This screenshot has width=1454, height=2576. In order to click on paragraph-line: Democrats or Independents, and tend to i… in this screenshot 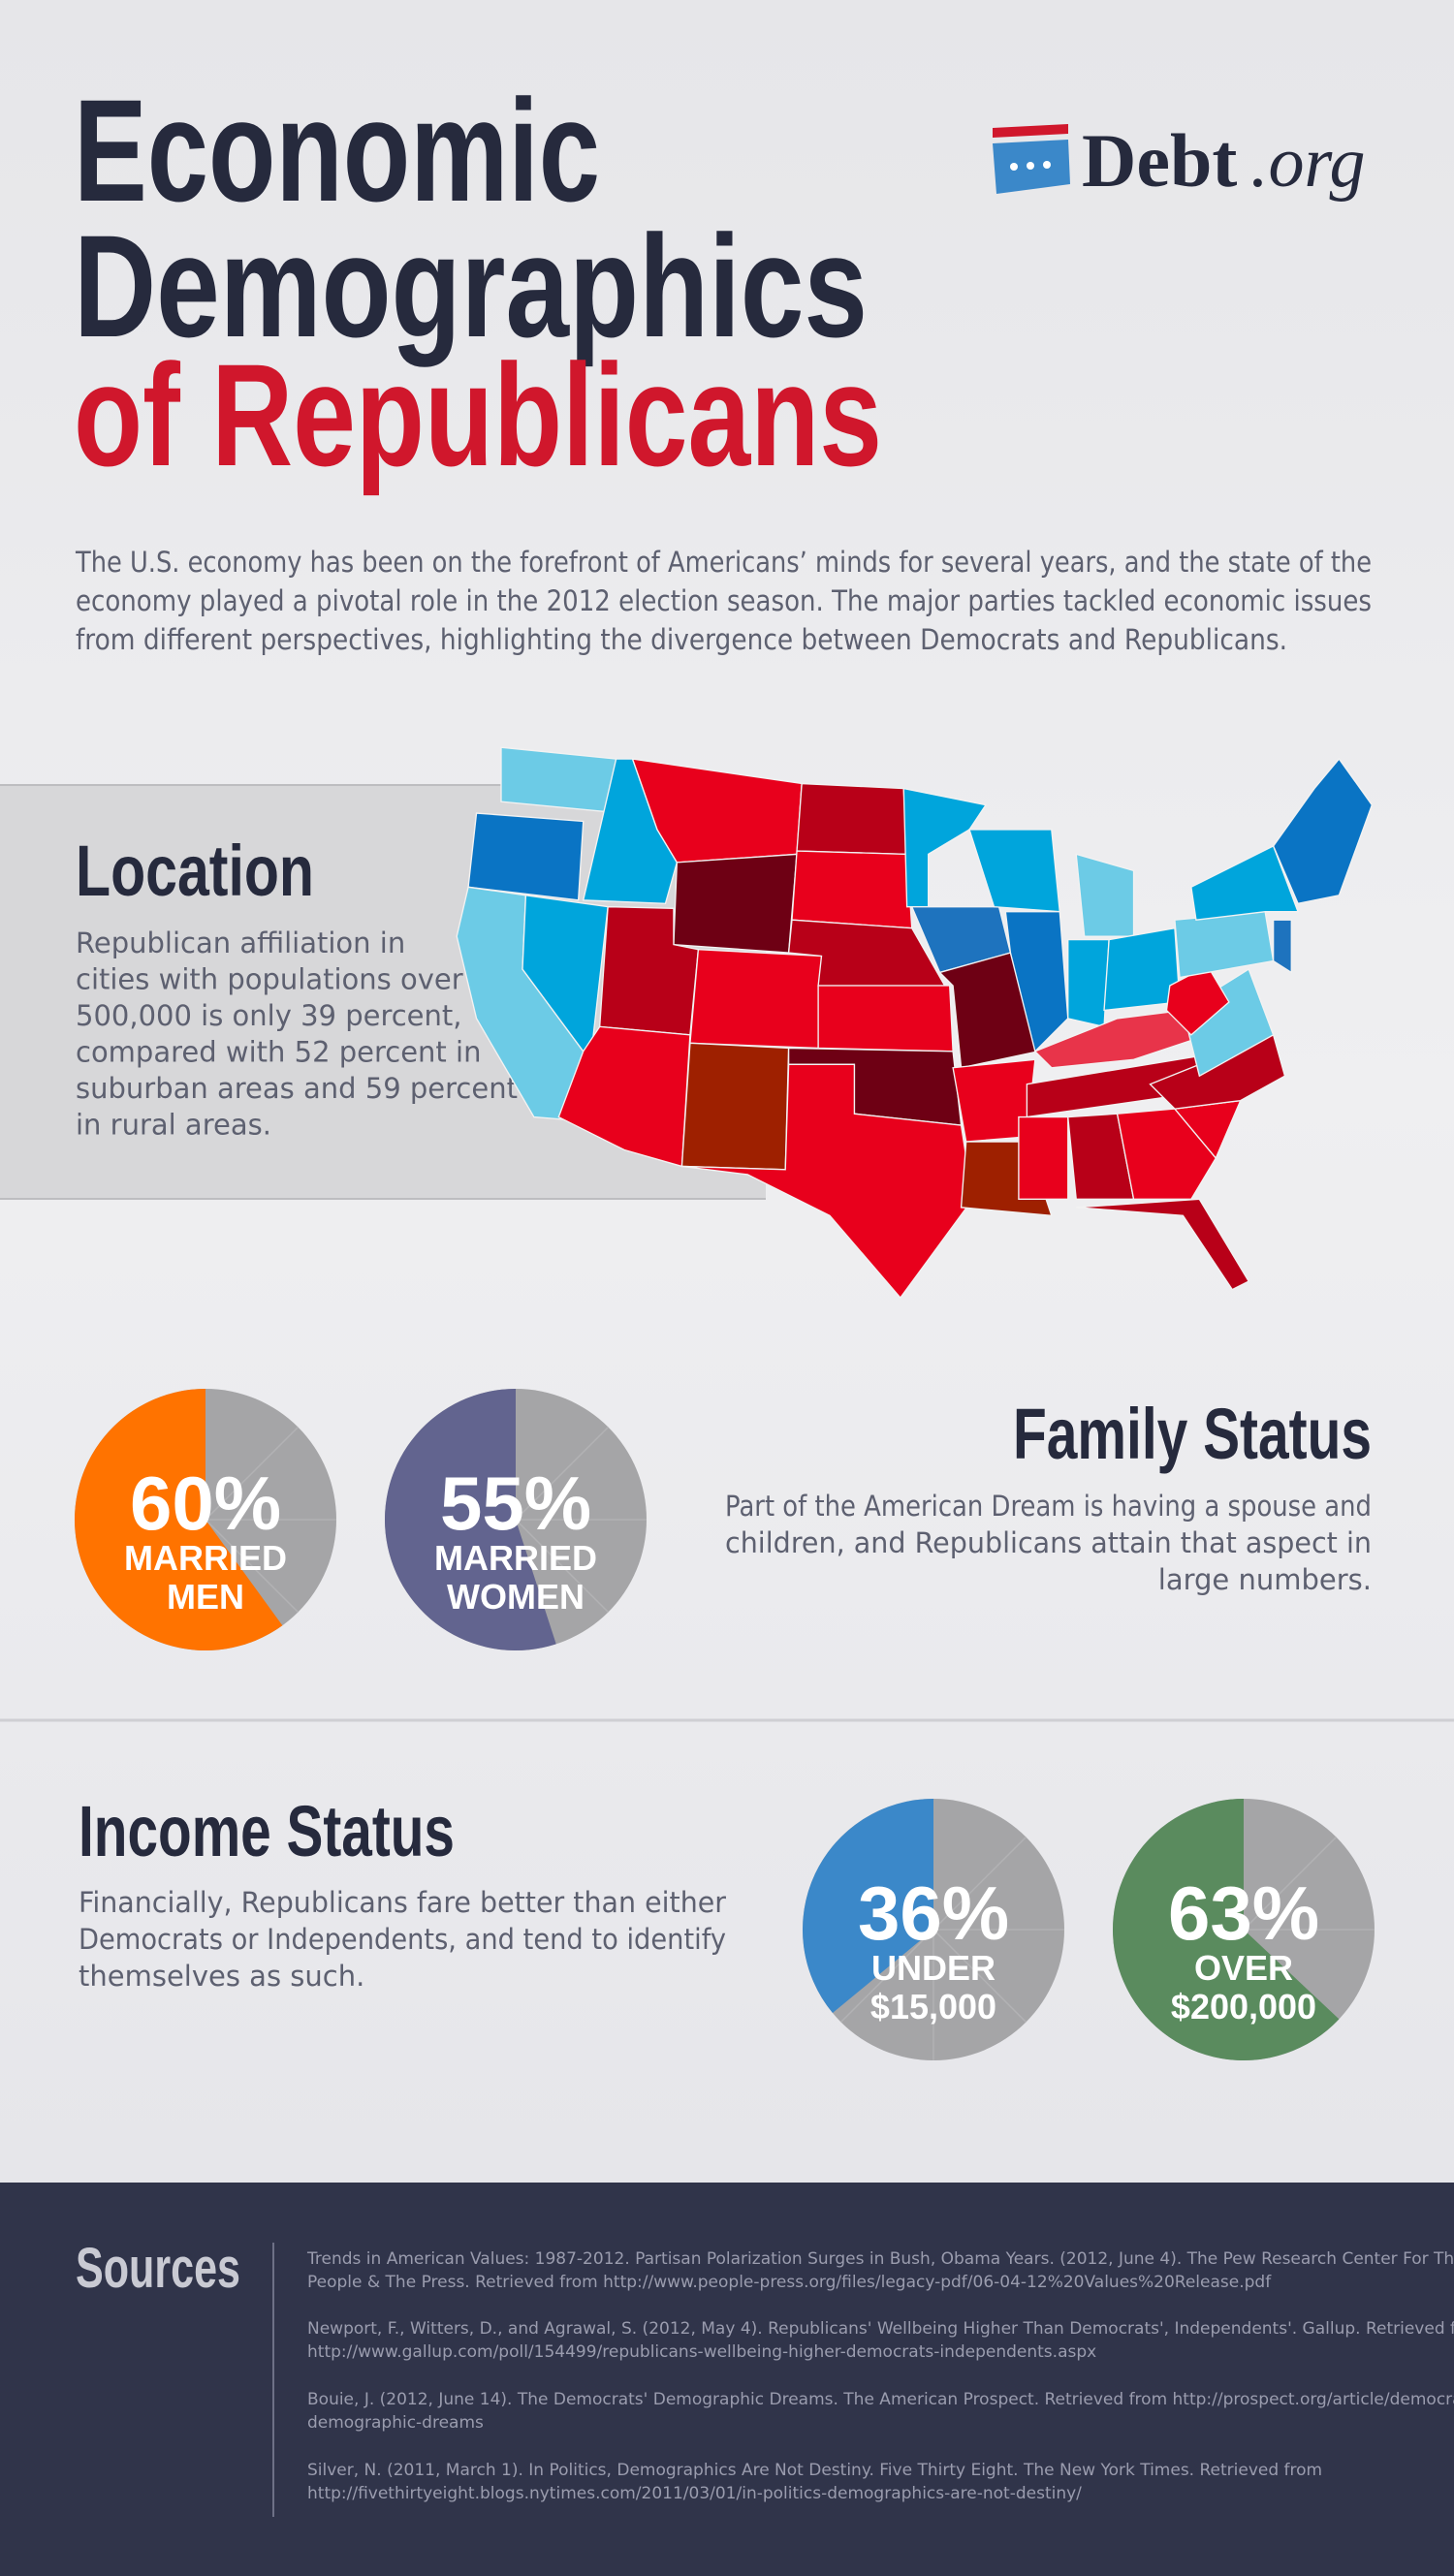, I will do `click(402, 1939)`.